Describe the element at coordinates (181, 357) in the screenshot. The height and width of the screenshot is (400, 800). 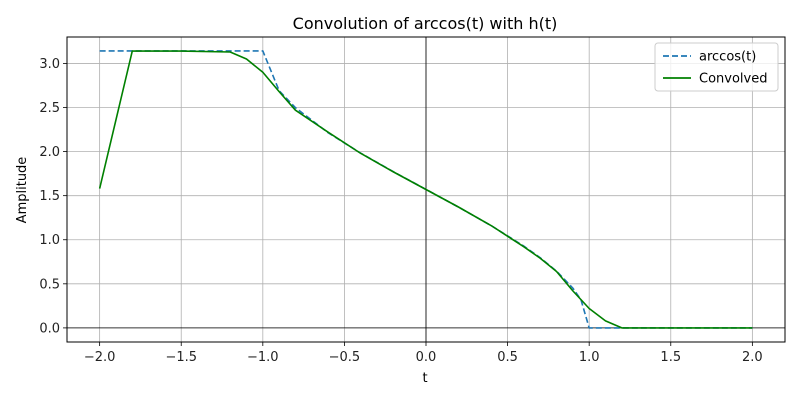
I see `x-tick-label: −1.5` at that location.